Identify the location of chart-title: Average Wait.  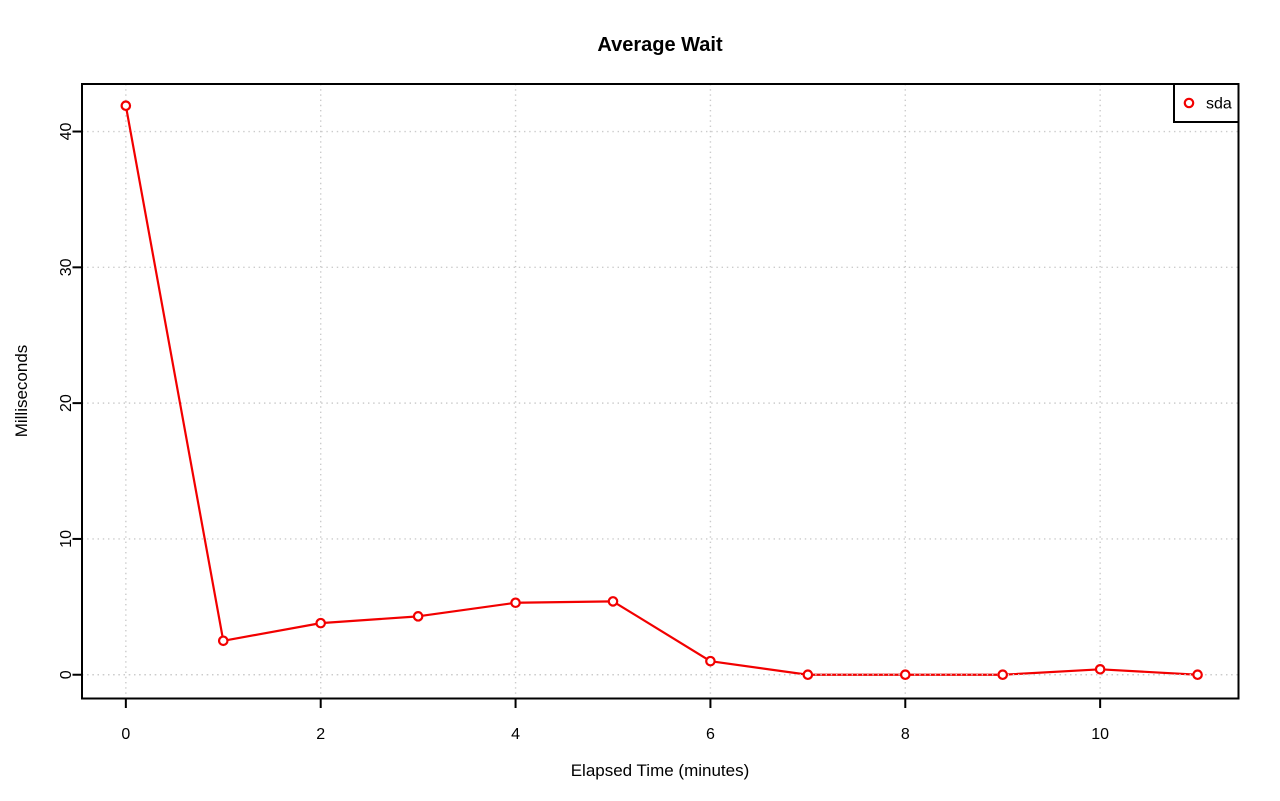
(660, 45).